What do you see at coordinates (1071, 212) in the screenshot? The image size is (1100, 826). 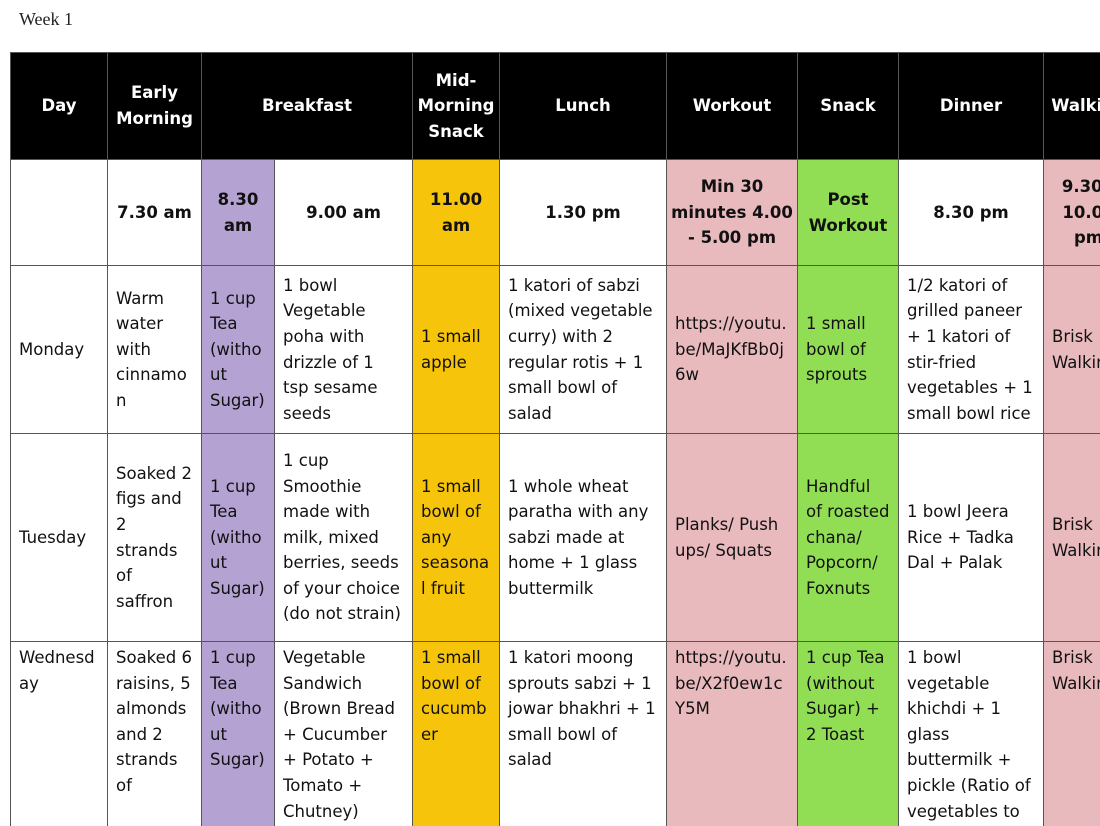 I see `cell: 9.30 - 10.00 pm` at bounding box center [1071, 212].